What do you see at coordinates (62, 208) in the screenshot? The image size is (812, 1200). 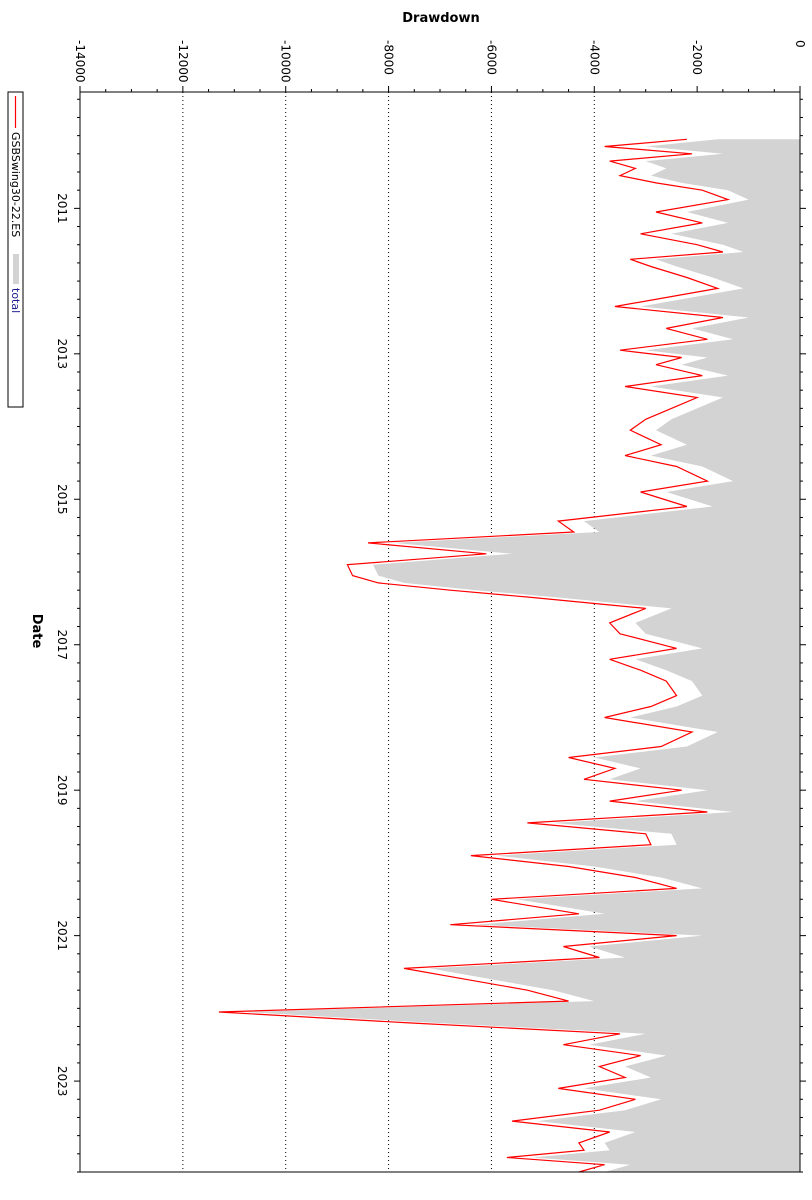 I see `date-tick-label: 2011` at bounding box center [62, 208].